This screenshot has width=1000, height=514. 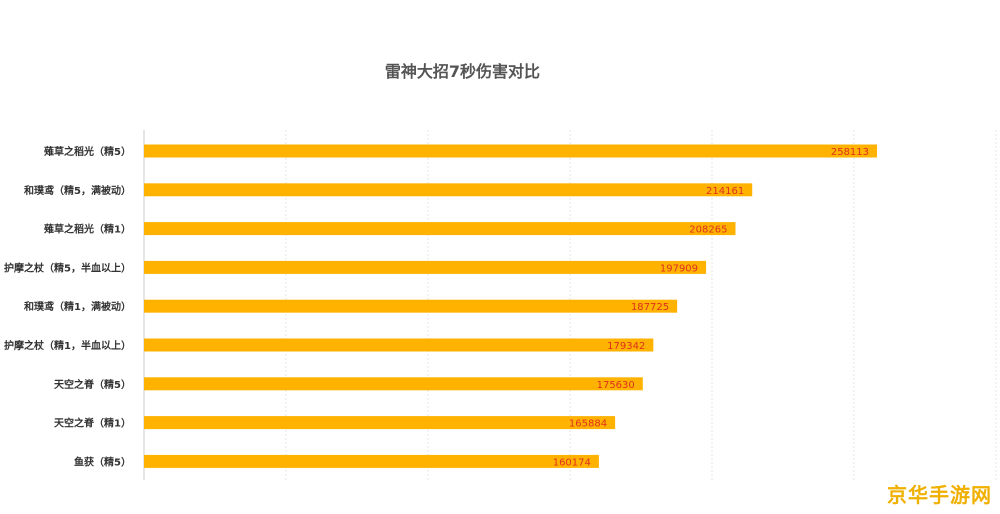 What do you see at coordinates (850, 152) in the screenshot?
I see `value-label: 258113` at bounding box center [850, 152].